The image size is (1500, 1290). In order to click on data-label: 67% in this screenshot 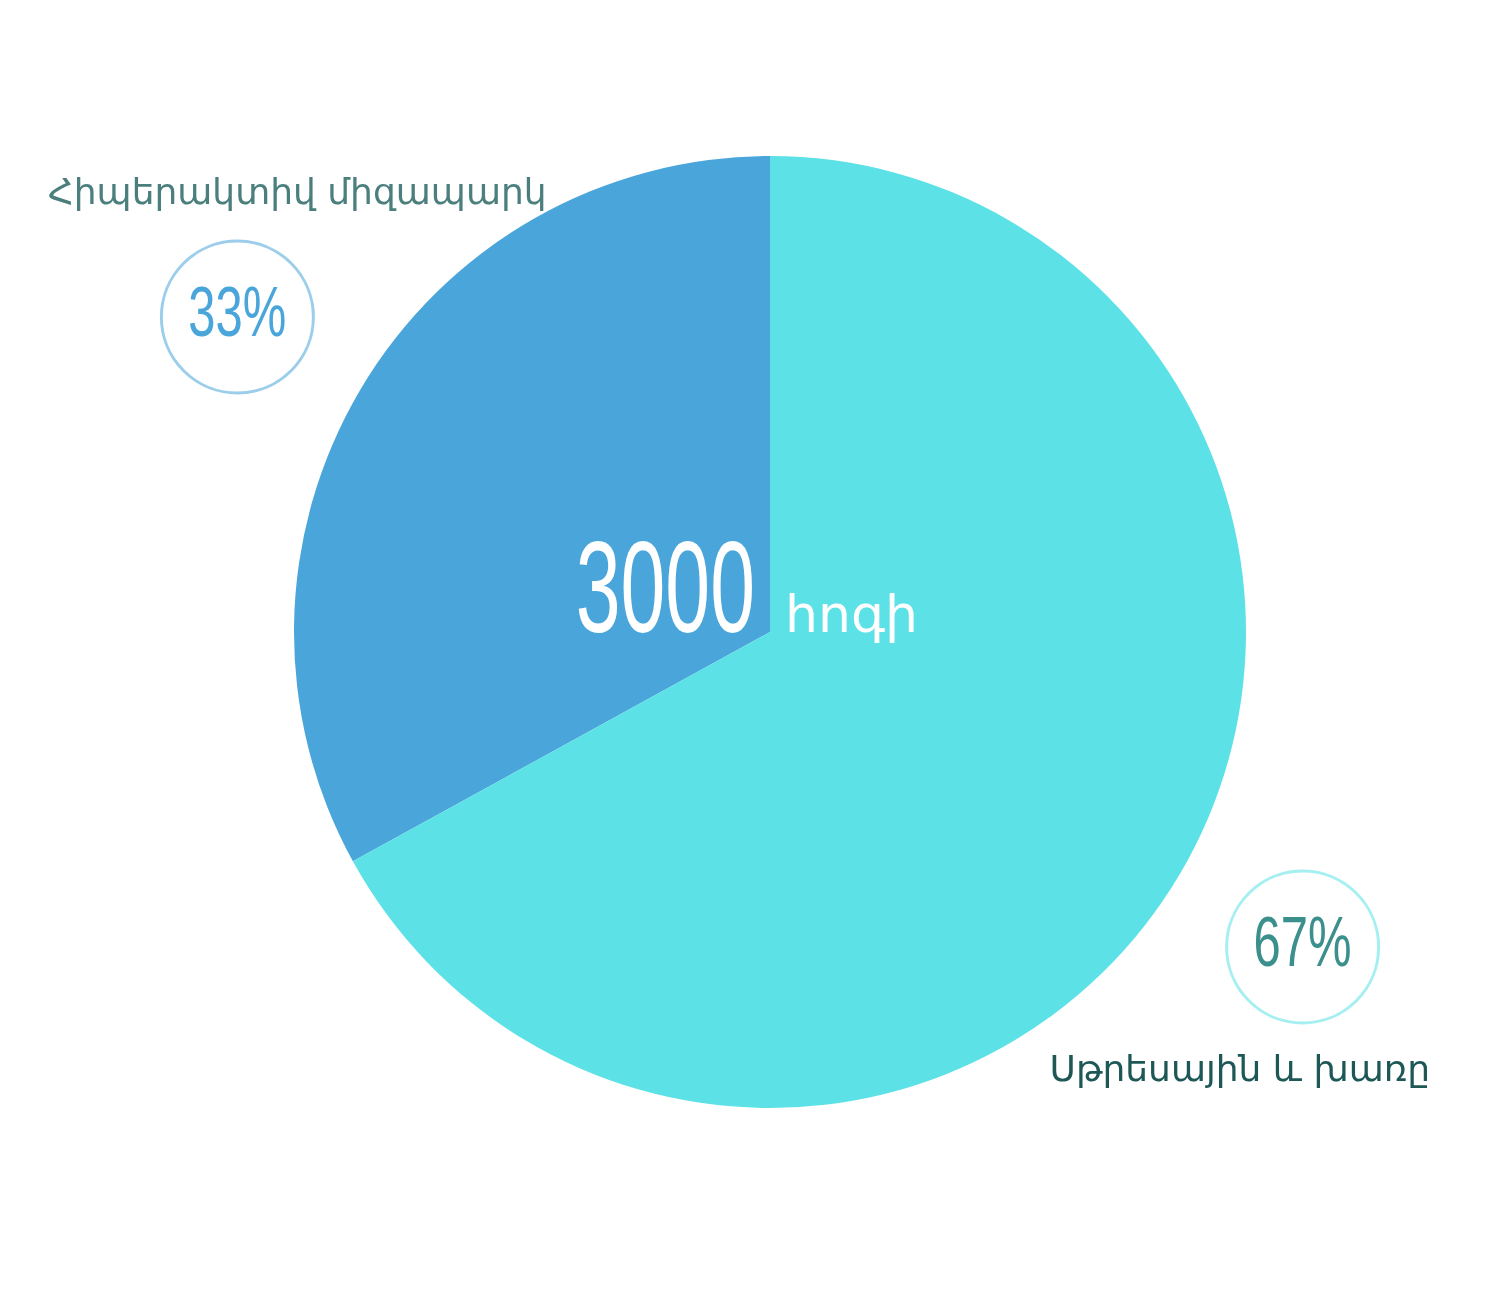, I will do `click(1302, 942)`.